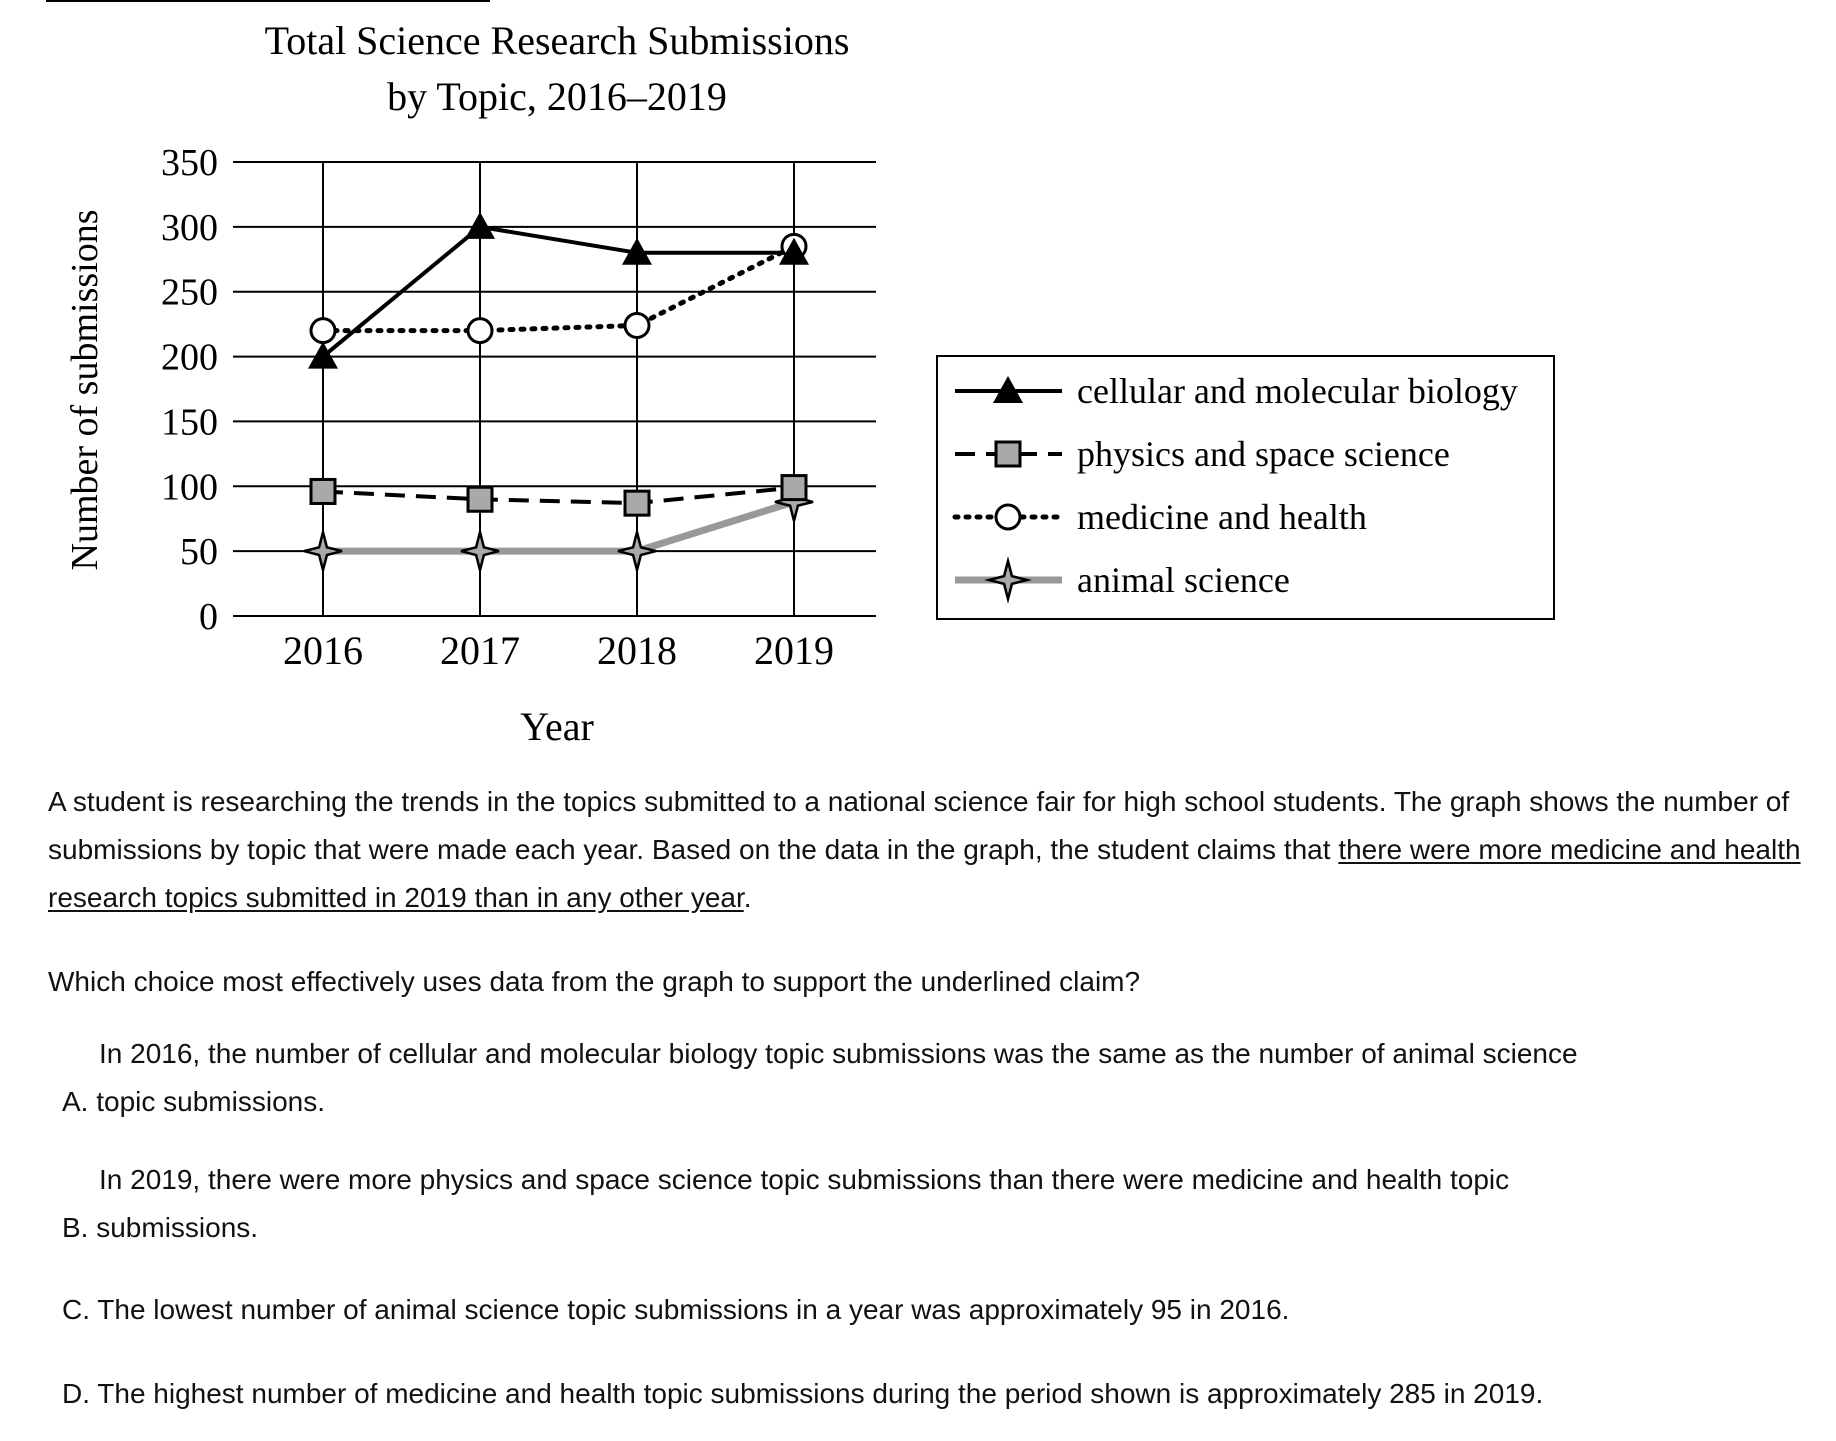 The image size is (1836, 1441). Describe the element at coordinates (189, 163) in the screenshot. I see `y-tick-350: 350` at that location.